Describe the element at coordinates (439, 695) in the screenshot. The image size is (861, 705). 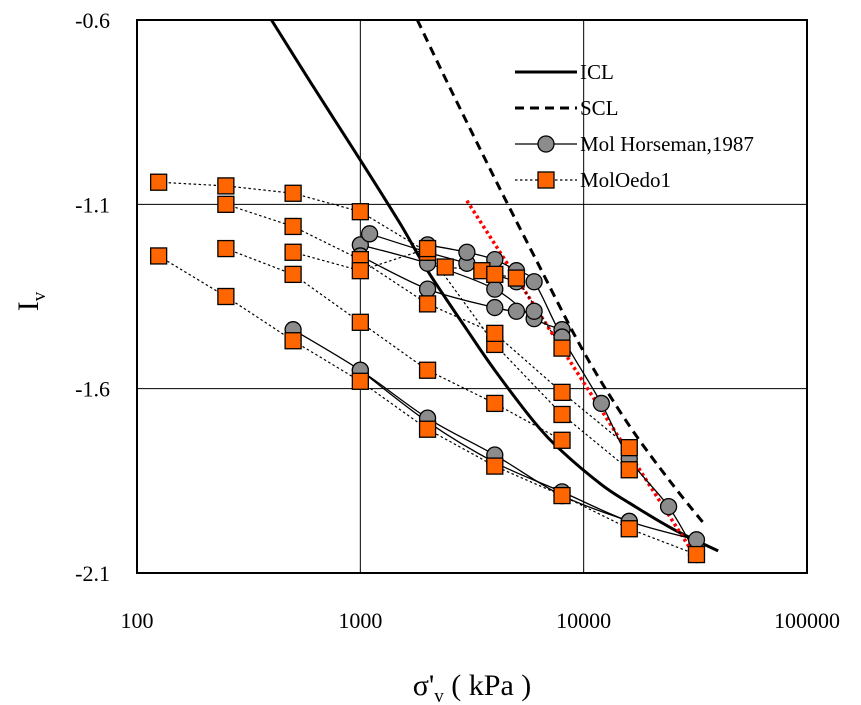
I see `x-axis-title-subscript: v` at that location.